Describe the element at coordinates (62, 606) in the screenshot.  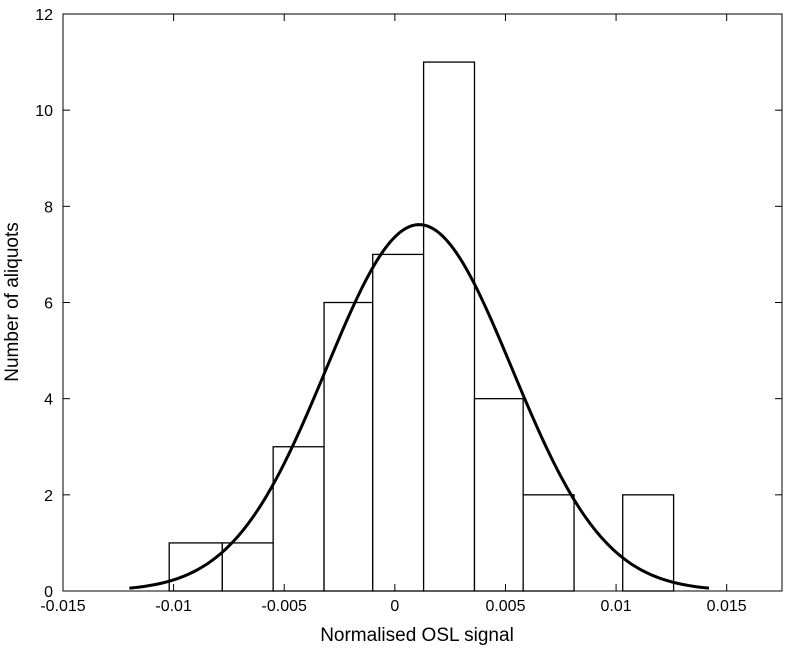
I see `x-tick-label-0: -0.015` at that location.